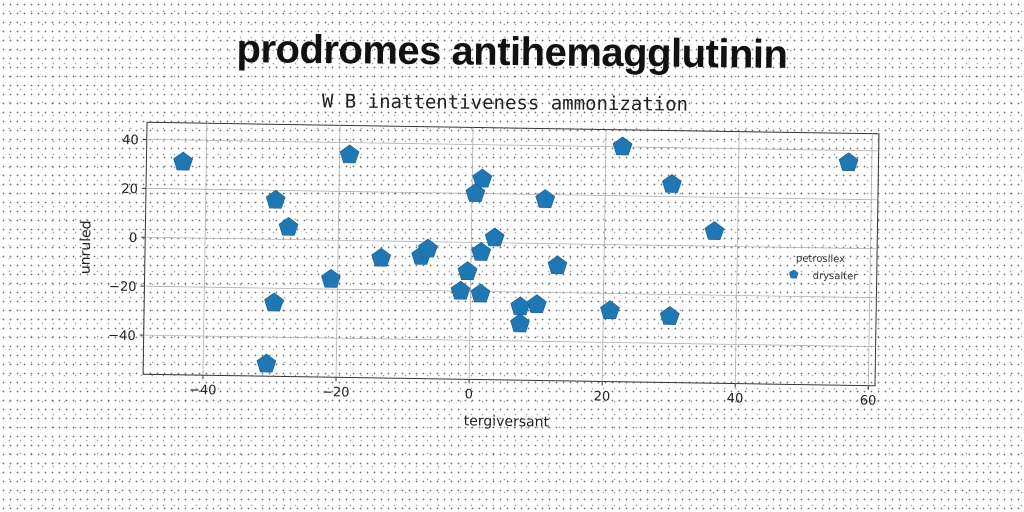 This screenshot has height=512, width=1024. What do you see at coordinates (122, 336) in the screenshot?
I see `y-tick-label: −40` at bounding box center [122, 336].